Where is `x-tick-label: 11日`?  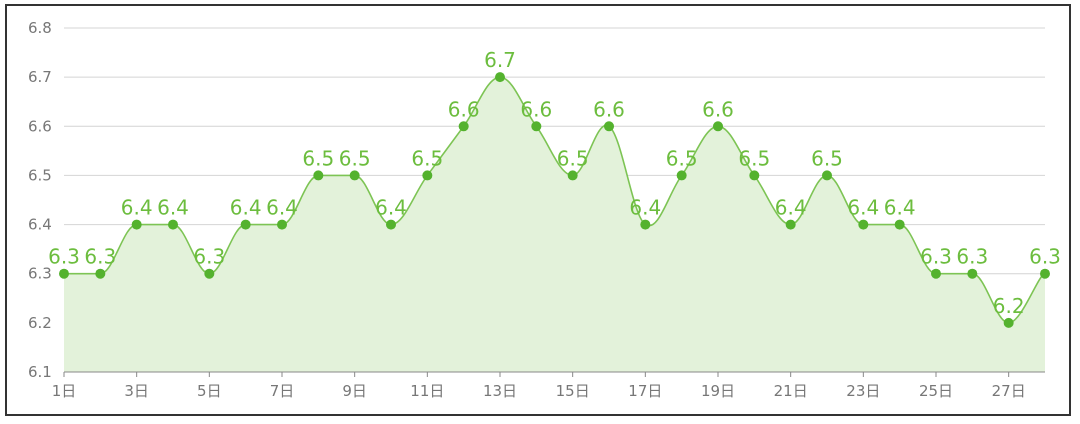 x-tick-label: 11日 is located at coordinates (427, 391).